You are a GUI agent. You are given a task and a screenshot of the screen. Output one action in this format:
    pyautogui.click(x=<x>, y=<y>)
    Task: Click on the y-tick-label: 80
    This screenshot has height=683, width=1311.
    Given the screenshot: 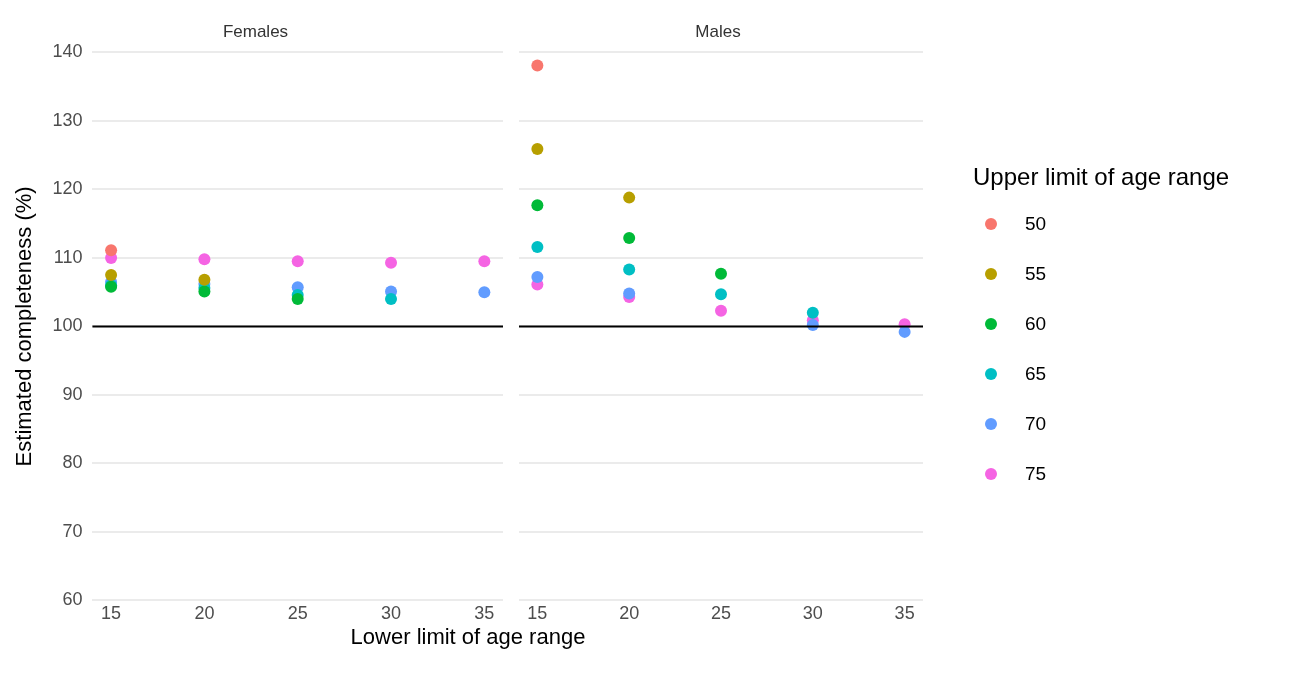 What is the action you would take?
    pyautogui.click(x=72, y=462)
    